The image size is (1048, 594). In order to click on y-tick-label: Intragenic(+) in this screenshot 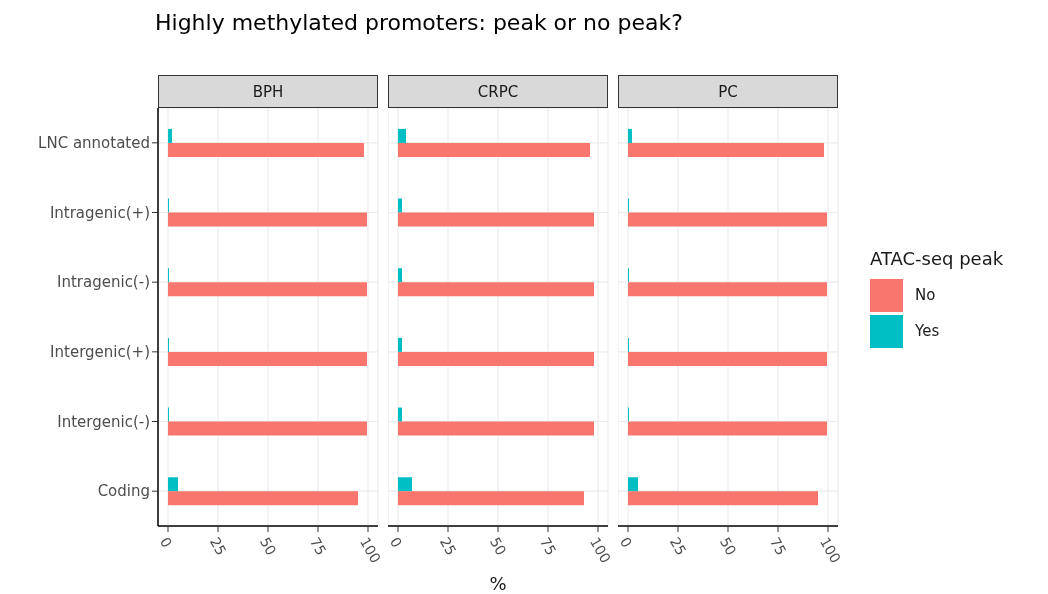, I will do `click(99, 212)`.